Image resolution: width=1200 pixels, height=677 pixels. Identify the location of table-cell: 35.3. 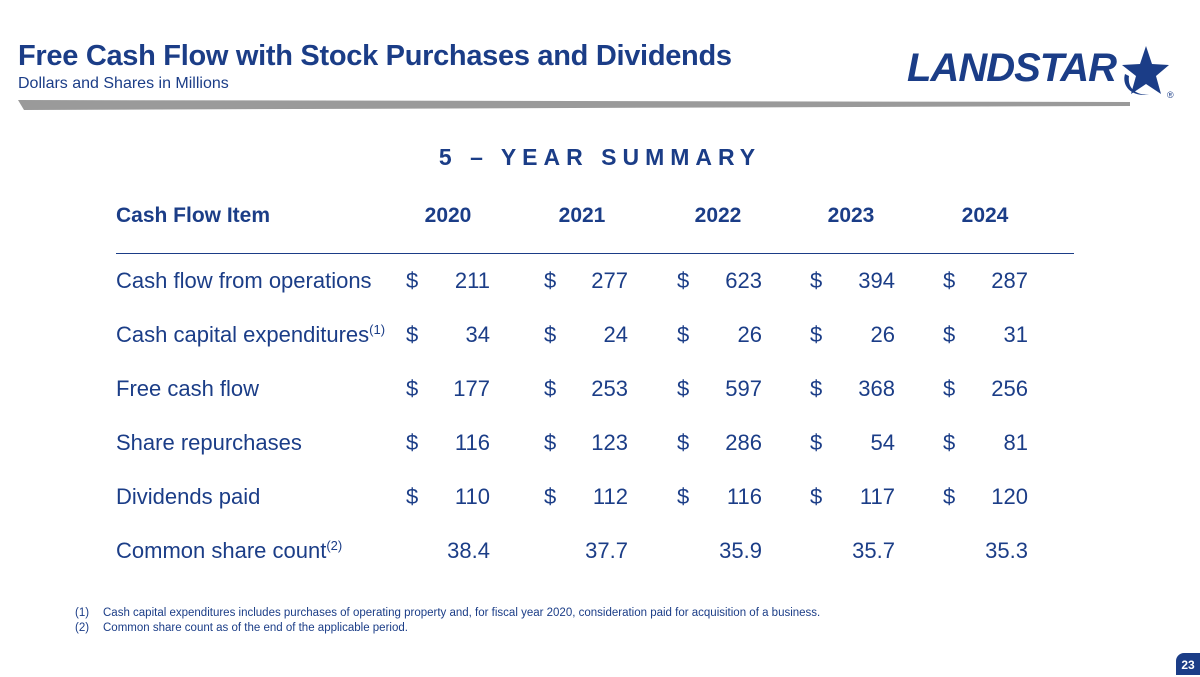
(1006, 550).